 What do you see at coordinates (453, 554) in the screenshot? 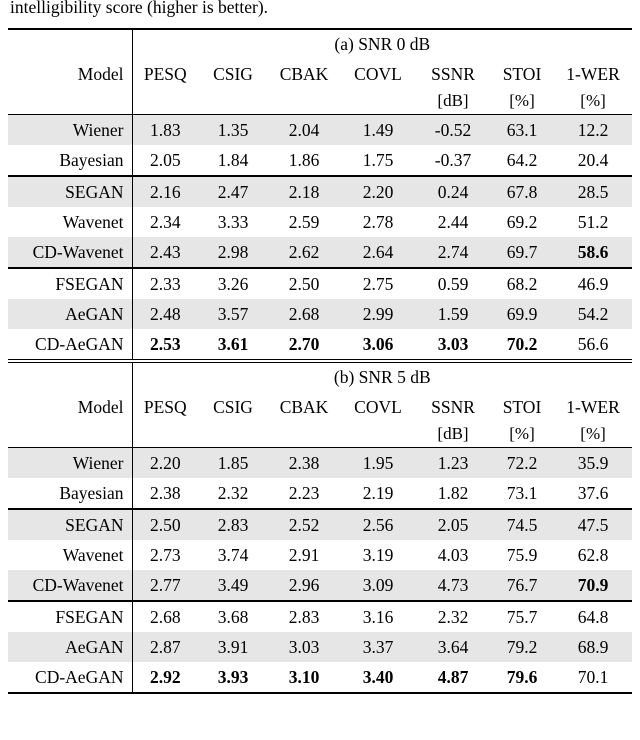
I see `value-cell: 4.03` at bounding box center [453, 554].